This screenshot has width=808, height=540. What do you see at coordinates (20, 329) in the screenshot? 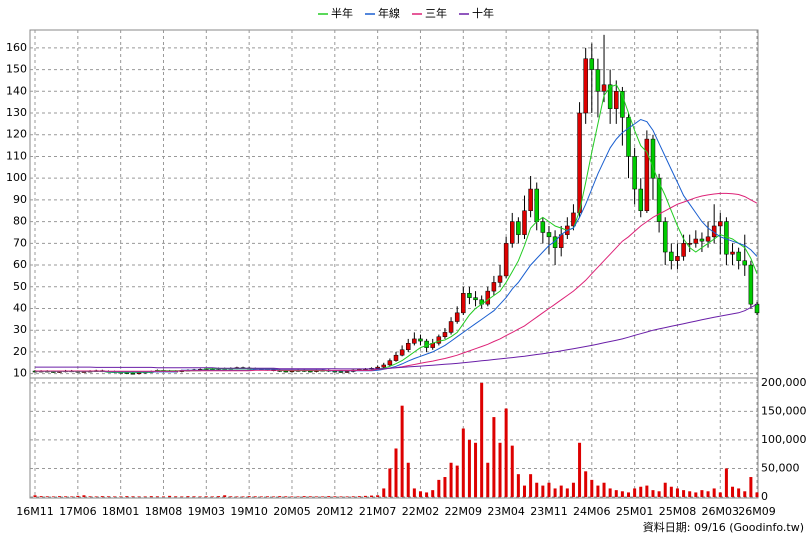
I see `y-tick-label: 30` at bounding box center [20, 329].